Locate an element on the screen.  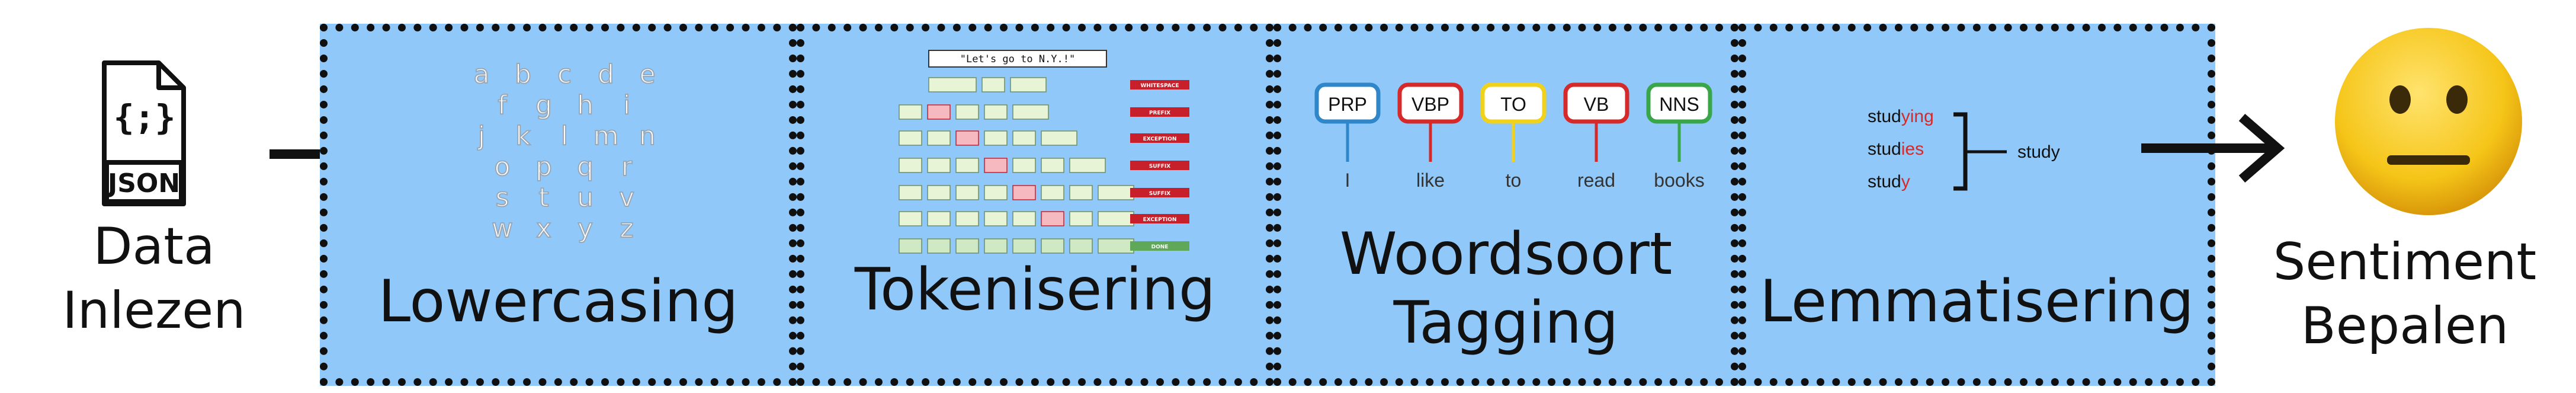
pos-tag-label: NNS is located at coordinates (1679, 104).